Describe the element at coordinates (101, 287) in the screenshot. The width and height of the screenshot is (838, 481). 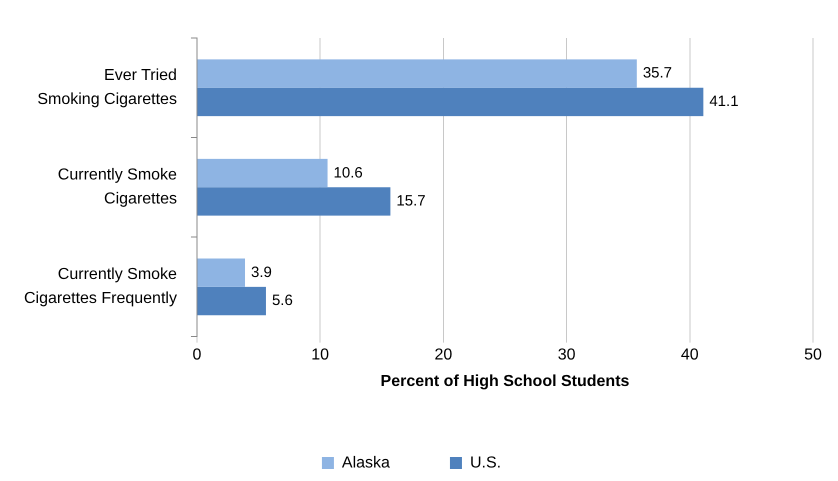
I see `y-tick-label: Currently Smoke Cigarettes Frequently` at that location.